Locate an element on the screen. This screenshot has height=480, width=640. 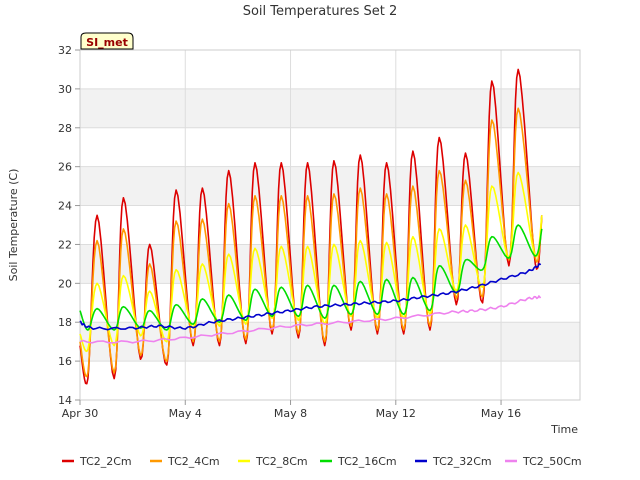
x-tick-label: May 12 is located at coordinates (396, 413).